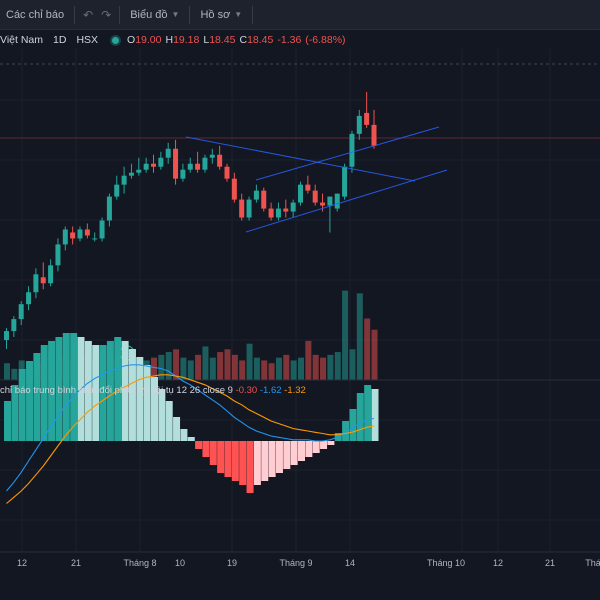 The height and width of the screenshot is (600, 600). I want to click on change-value: -1.36, so click(289, 40).